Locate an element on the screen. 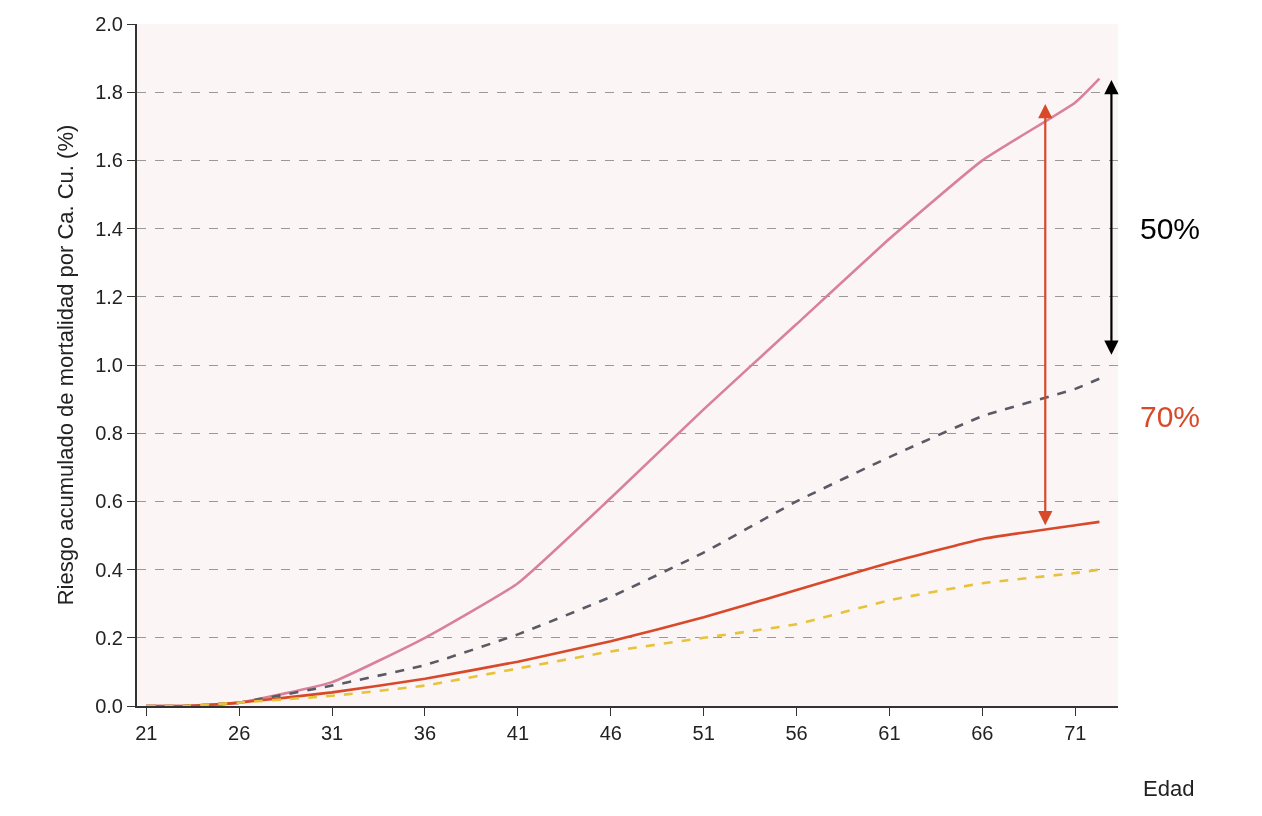  text: 70% is located at coordinates (1170, 416).